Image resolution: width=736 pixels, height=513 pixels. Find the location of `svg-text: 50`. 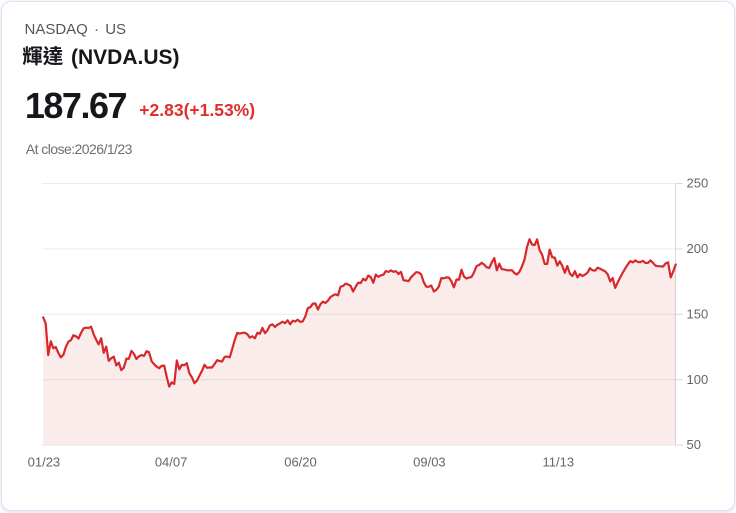

svg-text: 50 is located at coordinates (694, 444).